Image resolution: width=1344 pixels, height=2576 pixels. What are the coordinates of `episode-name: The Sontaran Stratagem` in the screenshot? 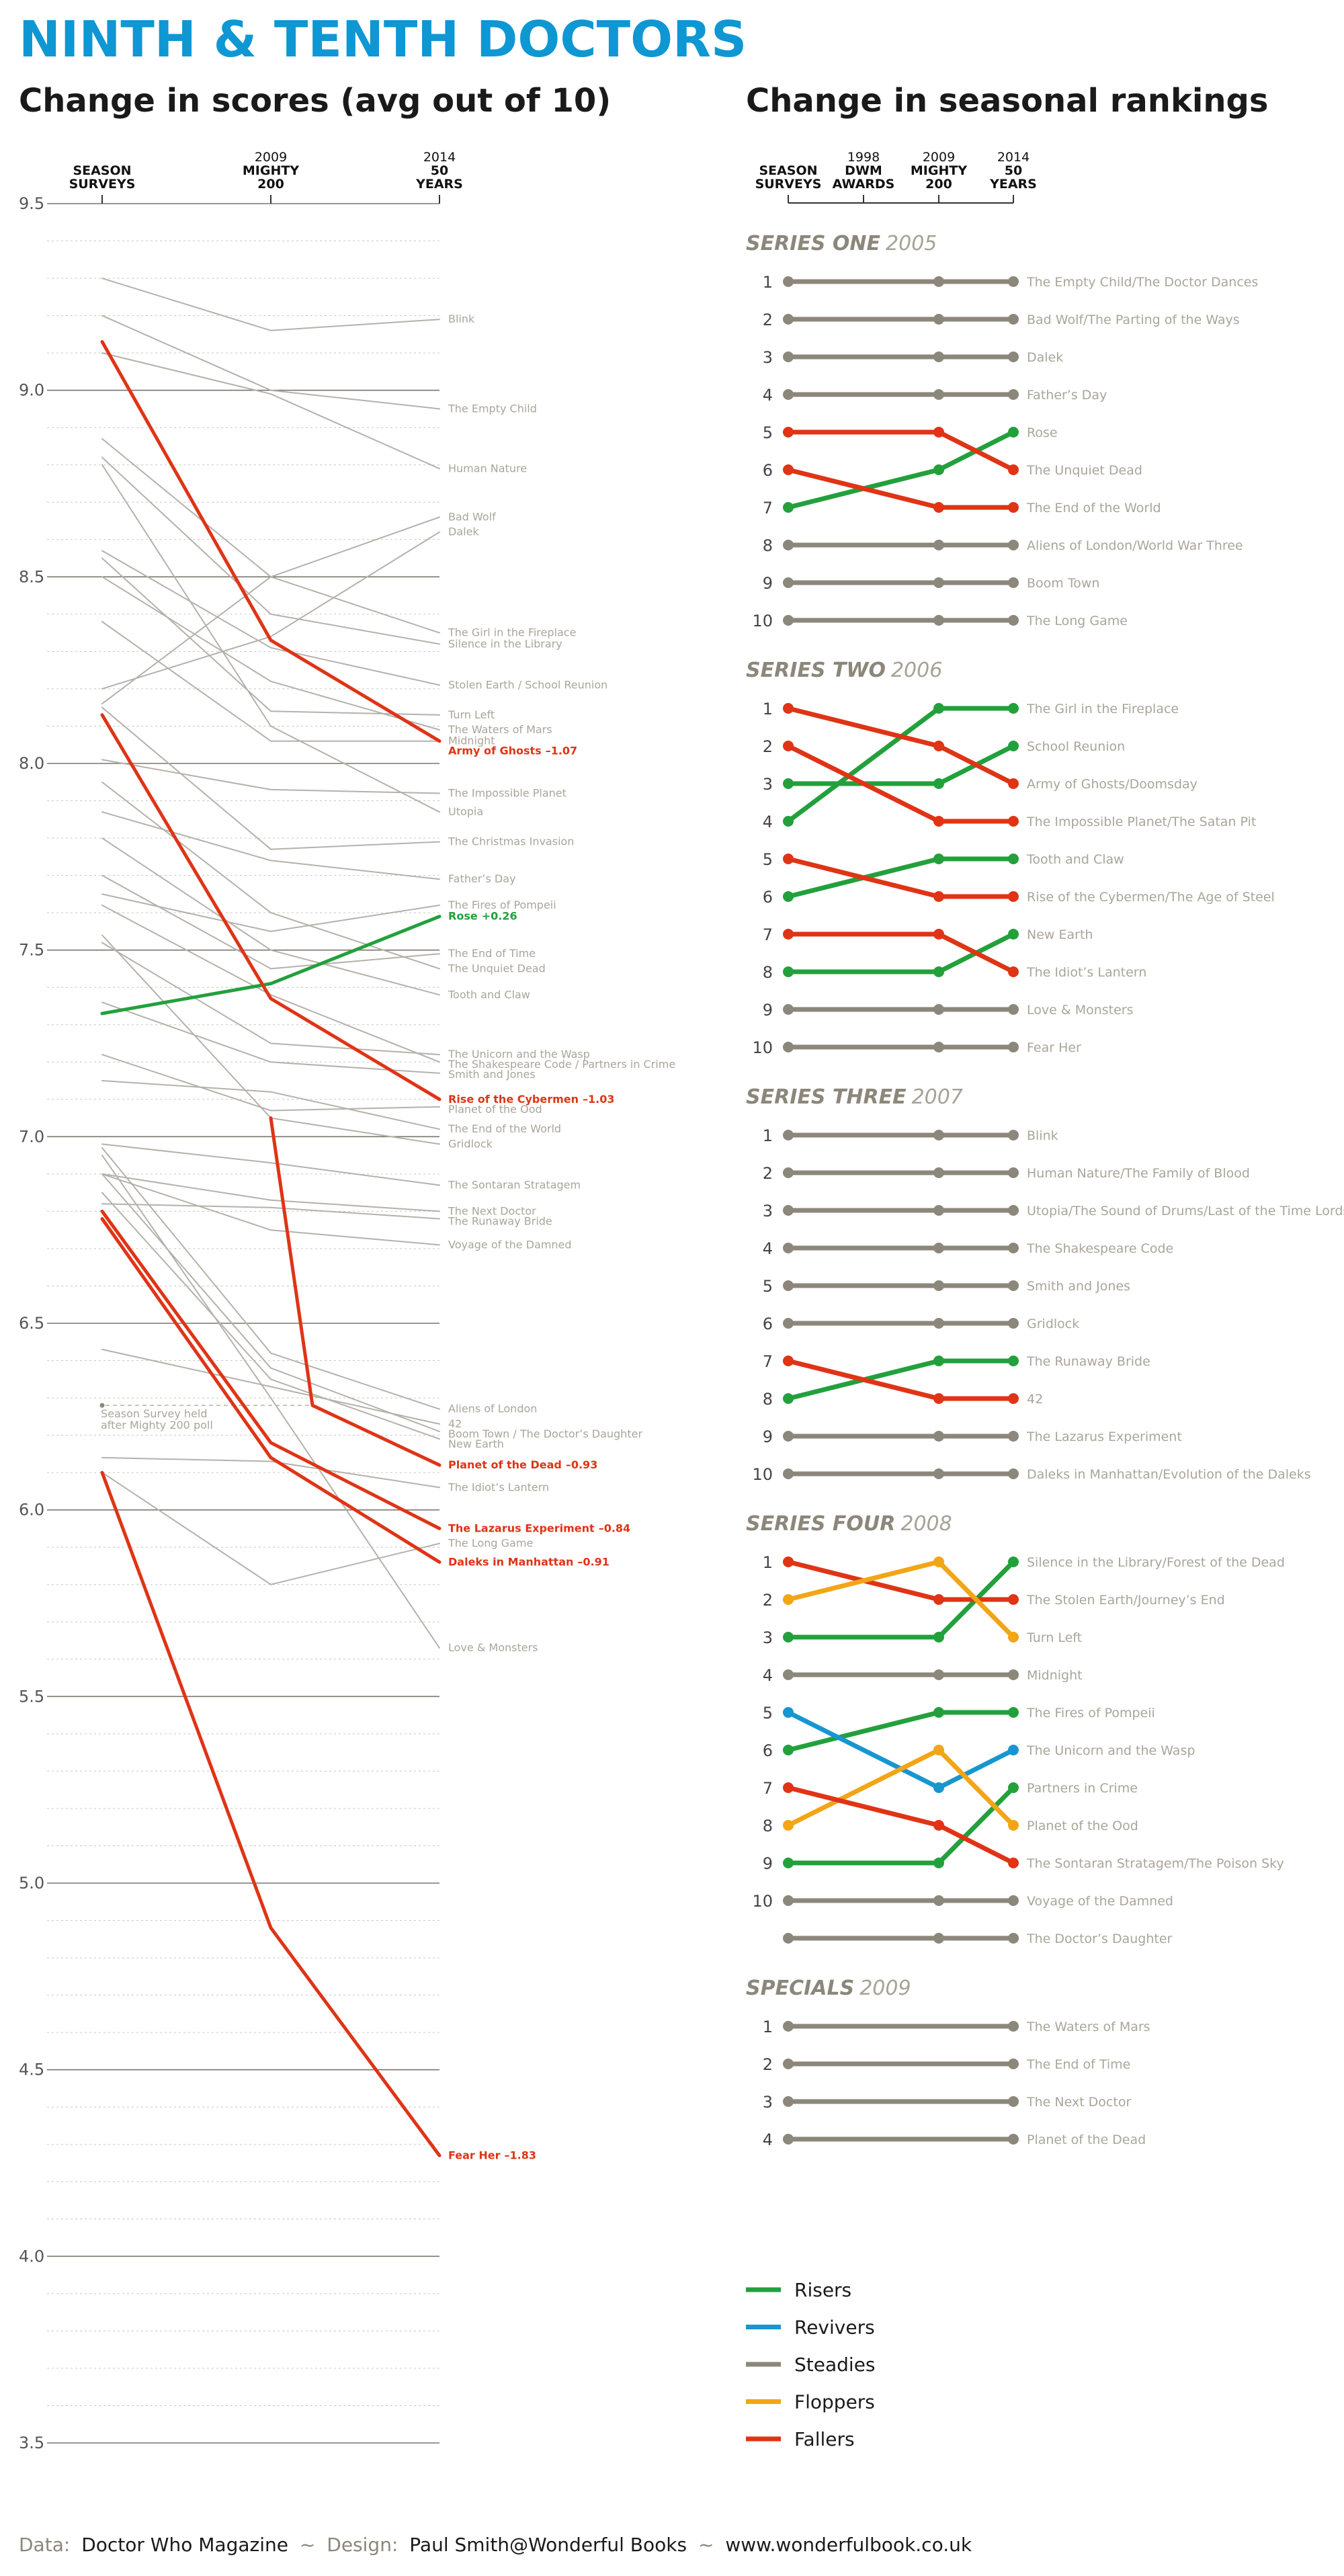 It's located at (514, 1185).